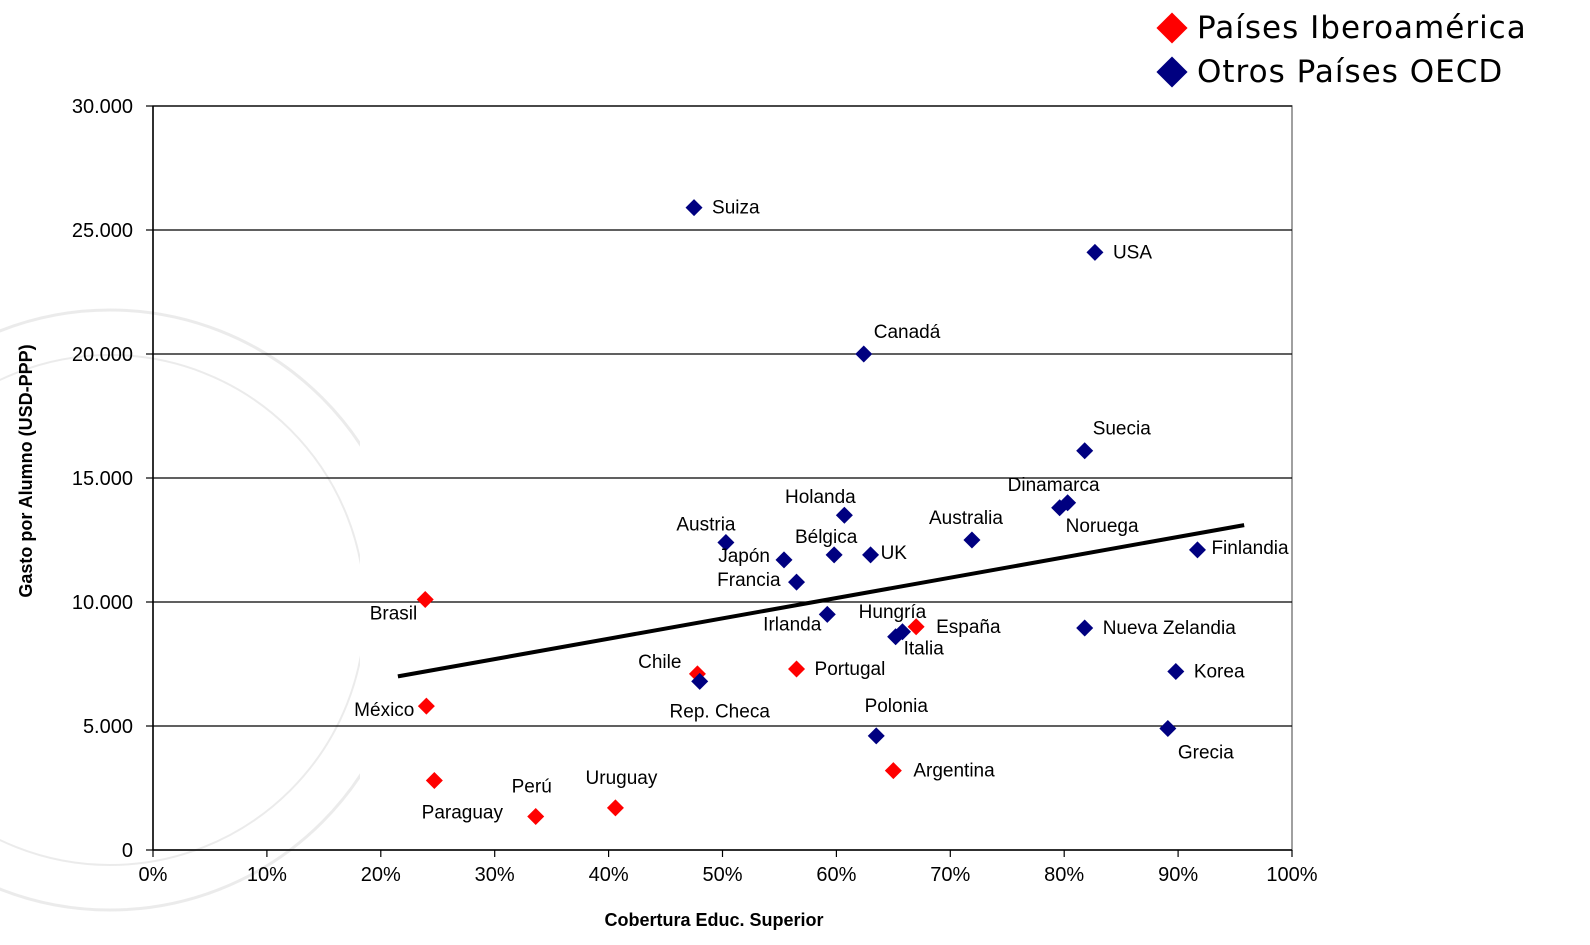 The image size is (1590, 945). What do you see at coordinates (1102, 526) in the screenshot?
I see `point-label: Noruega` at bounding box center [1102, 526].